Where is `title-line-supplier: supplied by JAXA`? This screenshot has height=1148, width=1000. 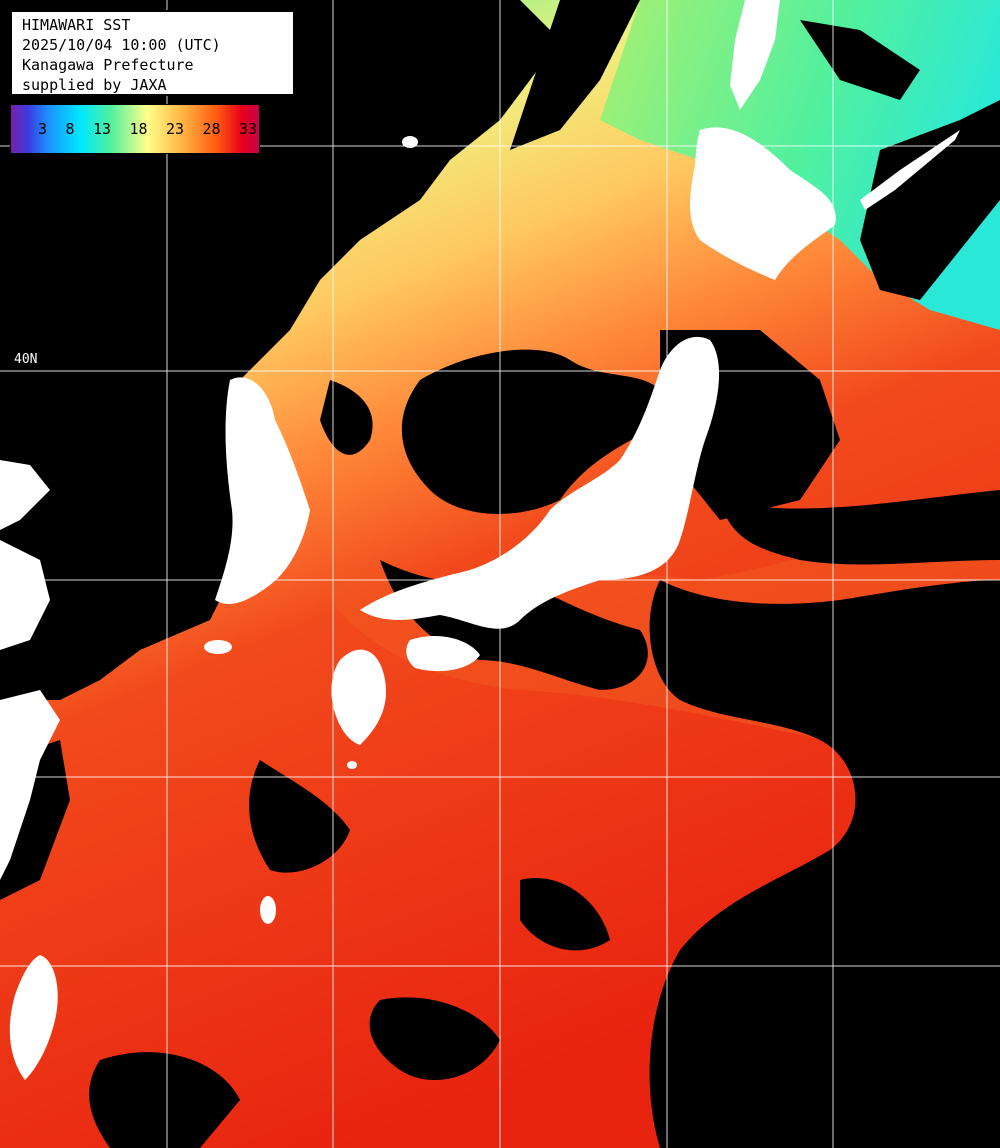
title-line-supplier: supplied by JAXA is located at coordinates (94, 85).